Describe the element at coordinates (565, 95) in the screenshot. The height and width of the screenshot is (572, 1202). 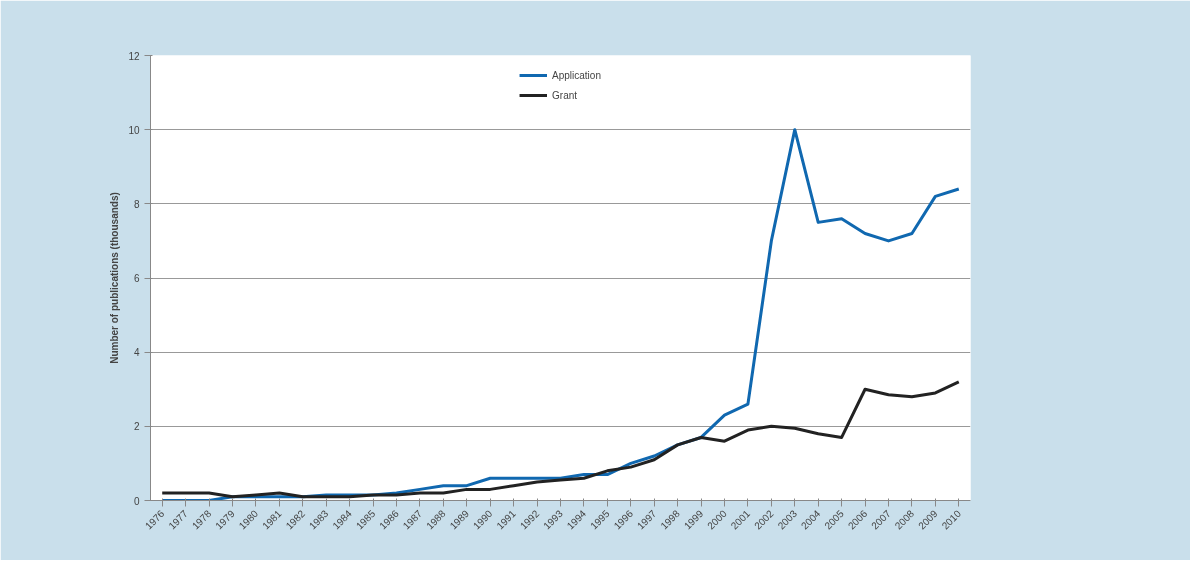
I see `legend-label: Grant` at that location.